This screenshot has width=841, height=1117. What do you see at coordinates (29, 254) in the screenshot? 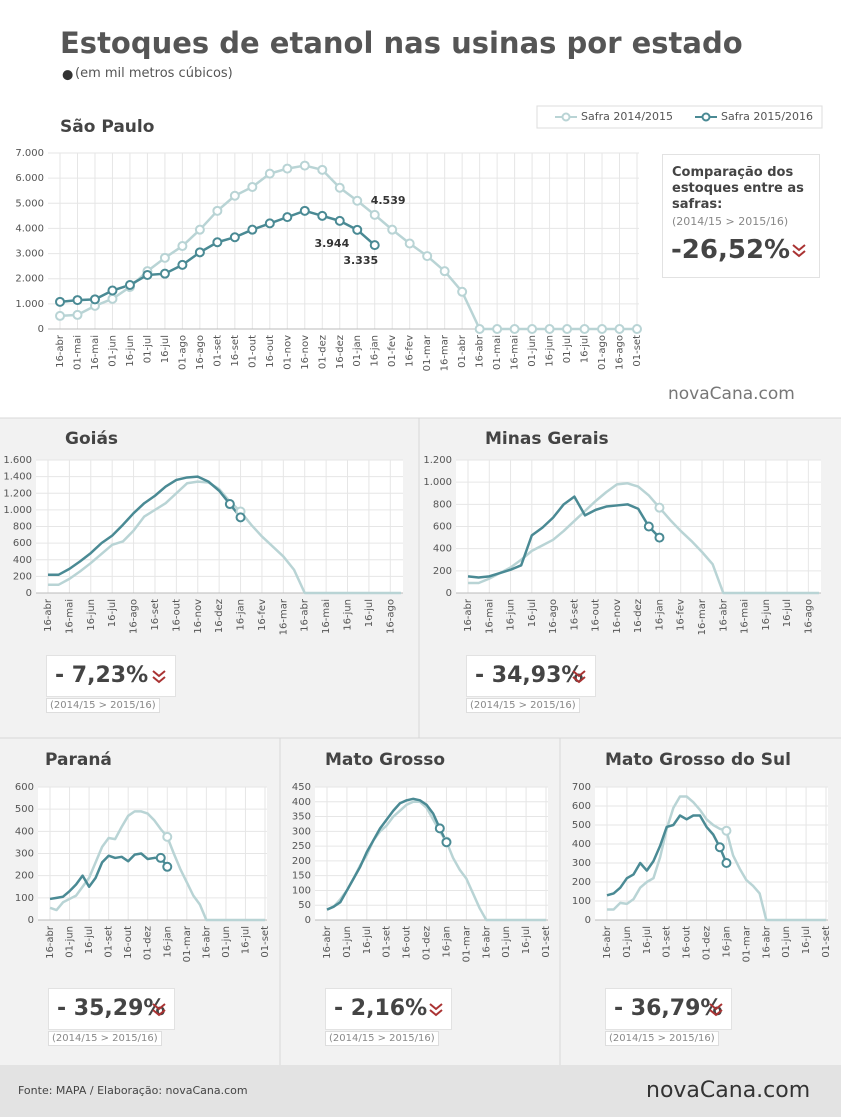
I see `y-tick-label: 3.000` at bounding box center [29, 254].